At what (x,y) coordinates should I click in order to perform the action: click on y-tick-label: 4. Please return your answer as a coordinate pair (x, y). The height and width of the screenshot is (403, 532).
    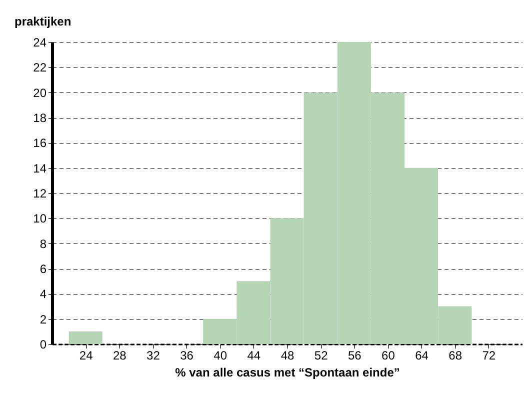
    Looking at the image, I should click on (43, 294).